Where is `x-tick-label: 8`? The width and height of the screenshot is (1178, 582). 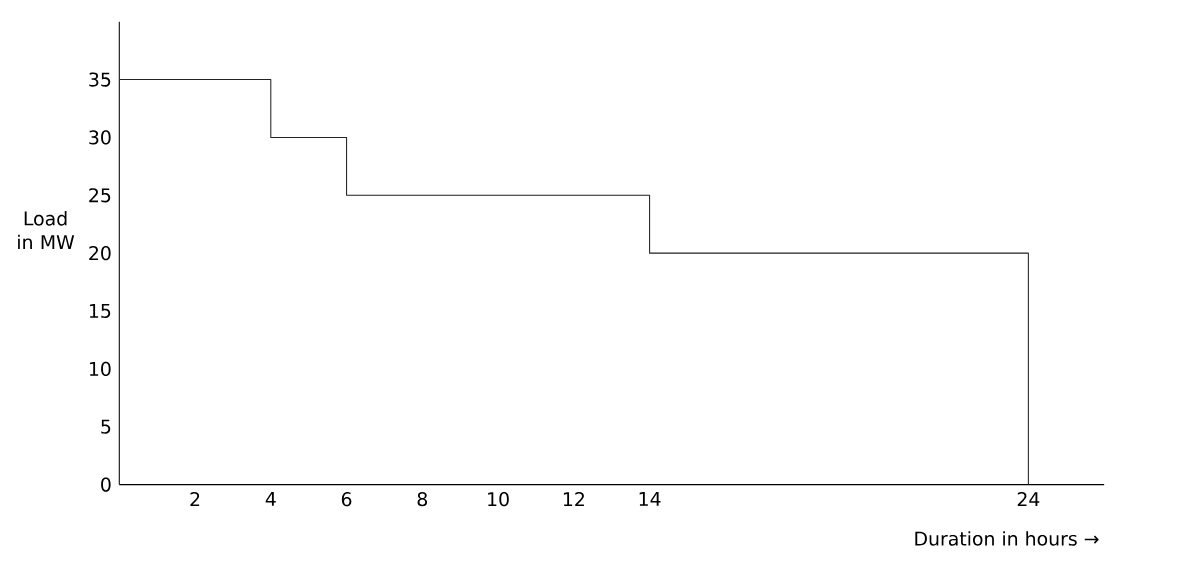
x-tick-label: 8 is located at coordinates (422, 499).